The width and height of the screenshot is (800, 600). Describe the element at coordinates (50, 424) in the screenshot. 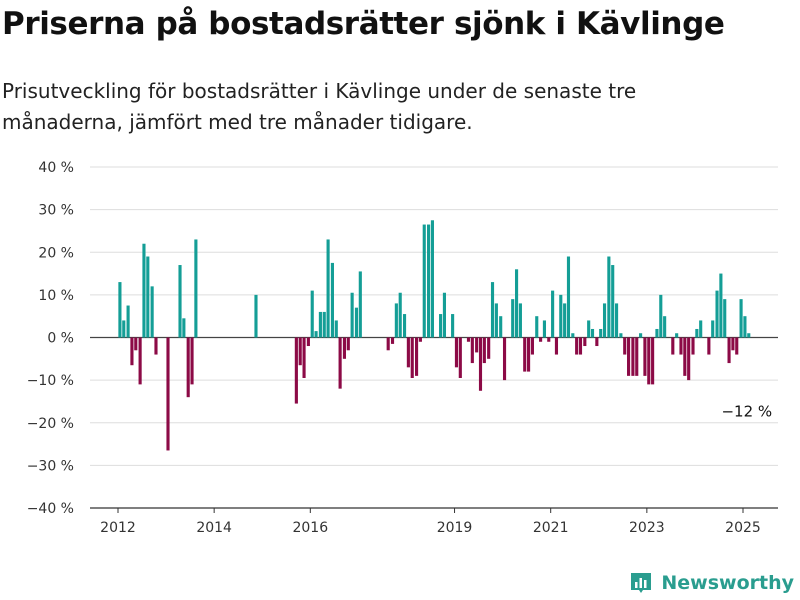

I see `y-tick-label: −20 %` at that location.